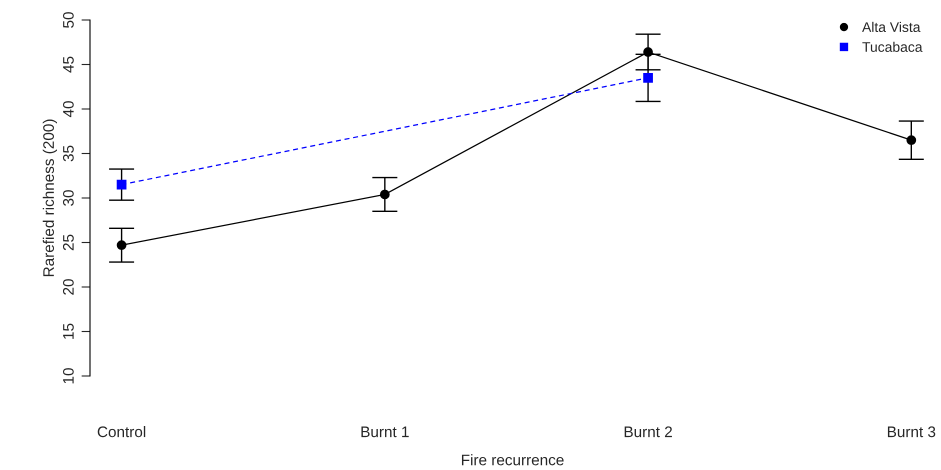 The image size is (941, 470). What do you see at coordinates (68, 376) in the screenshot?
I see `y-tick-label: 10` at bounding box center [68, 376].